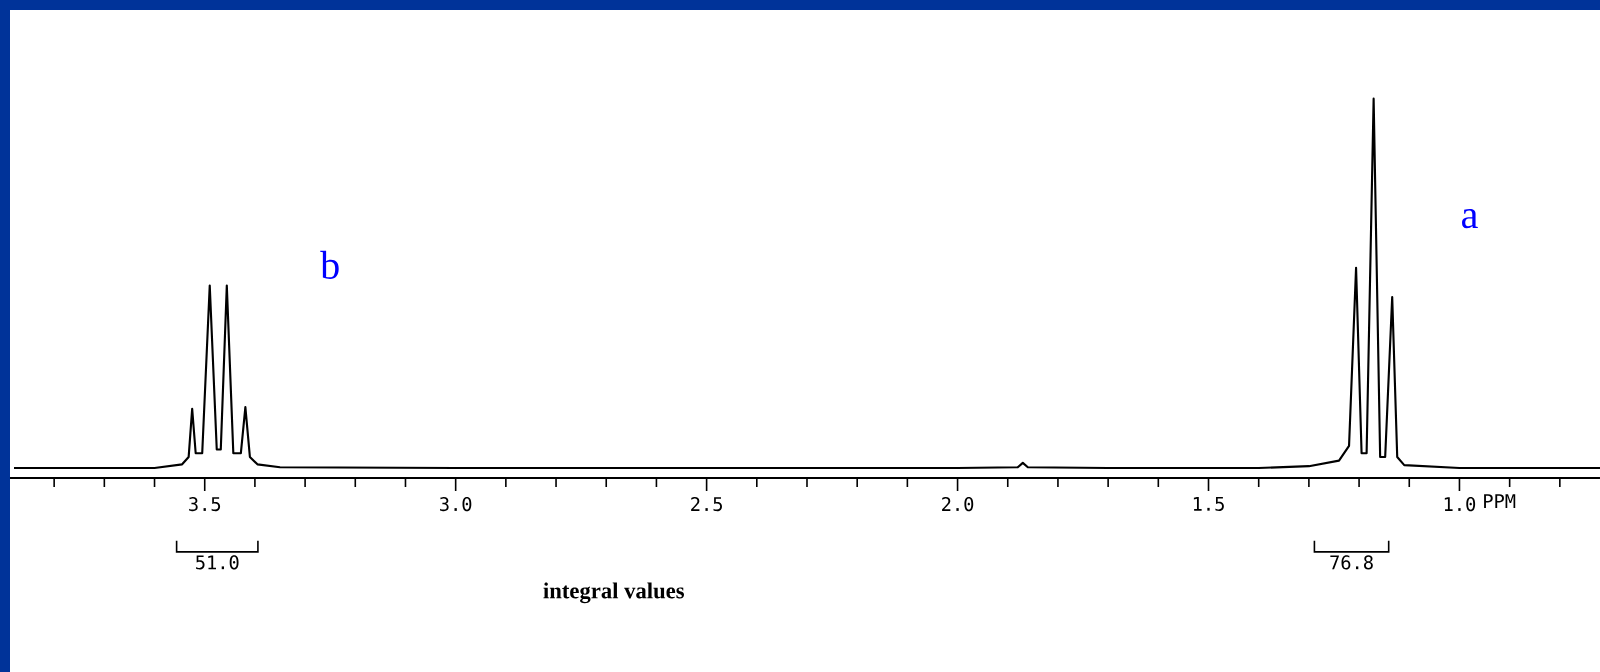 This screenshot has height=672, width=1600. I want to click on x-tick-label: 2.5, so click(706, 504).